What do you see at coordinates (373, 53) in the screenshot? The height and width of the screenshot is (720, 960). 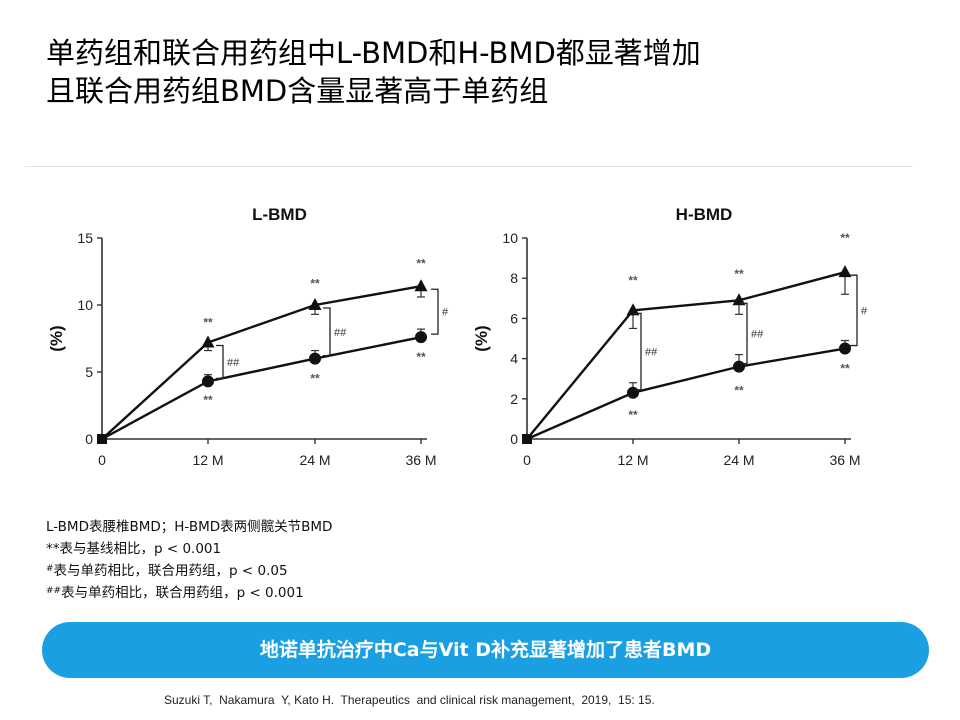 I see `title-line-1: 单药组和联合用药组中L-BMD和H-BMD都显著增加` at bounding box center [373, 53].